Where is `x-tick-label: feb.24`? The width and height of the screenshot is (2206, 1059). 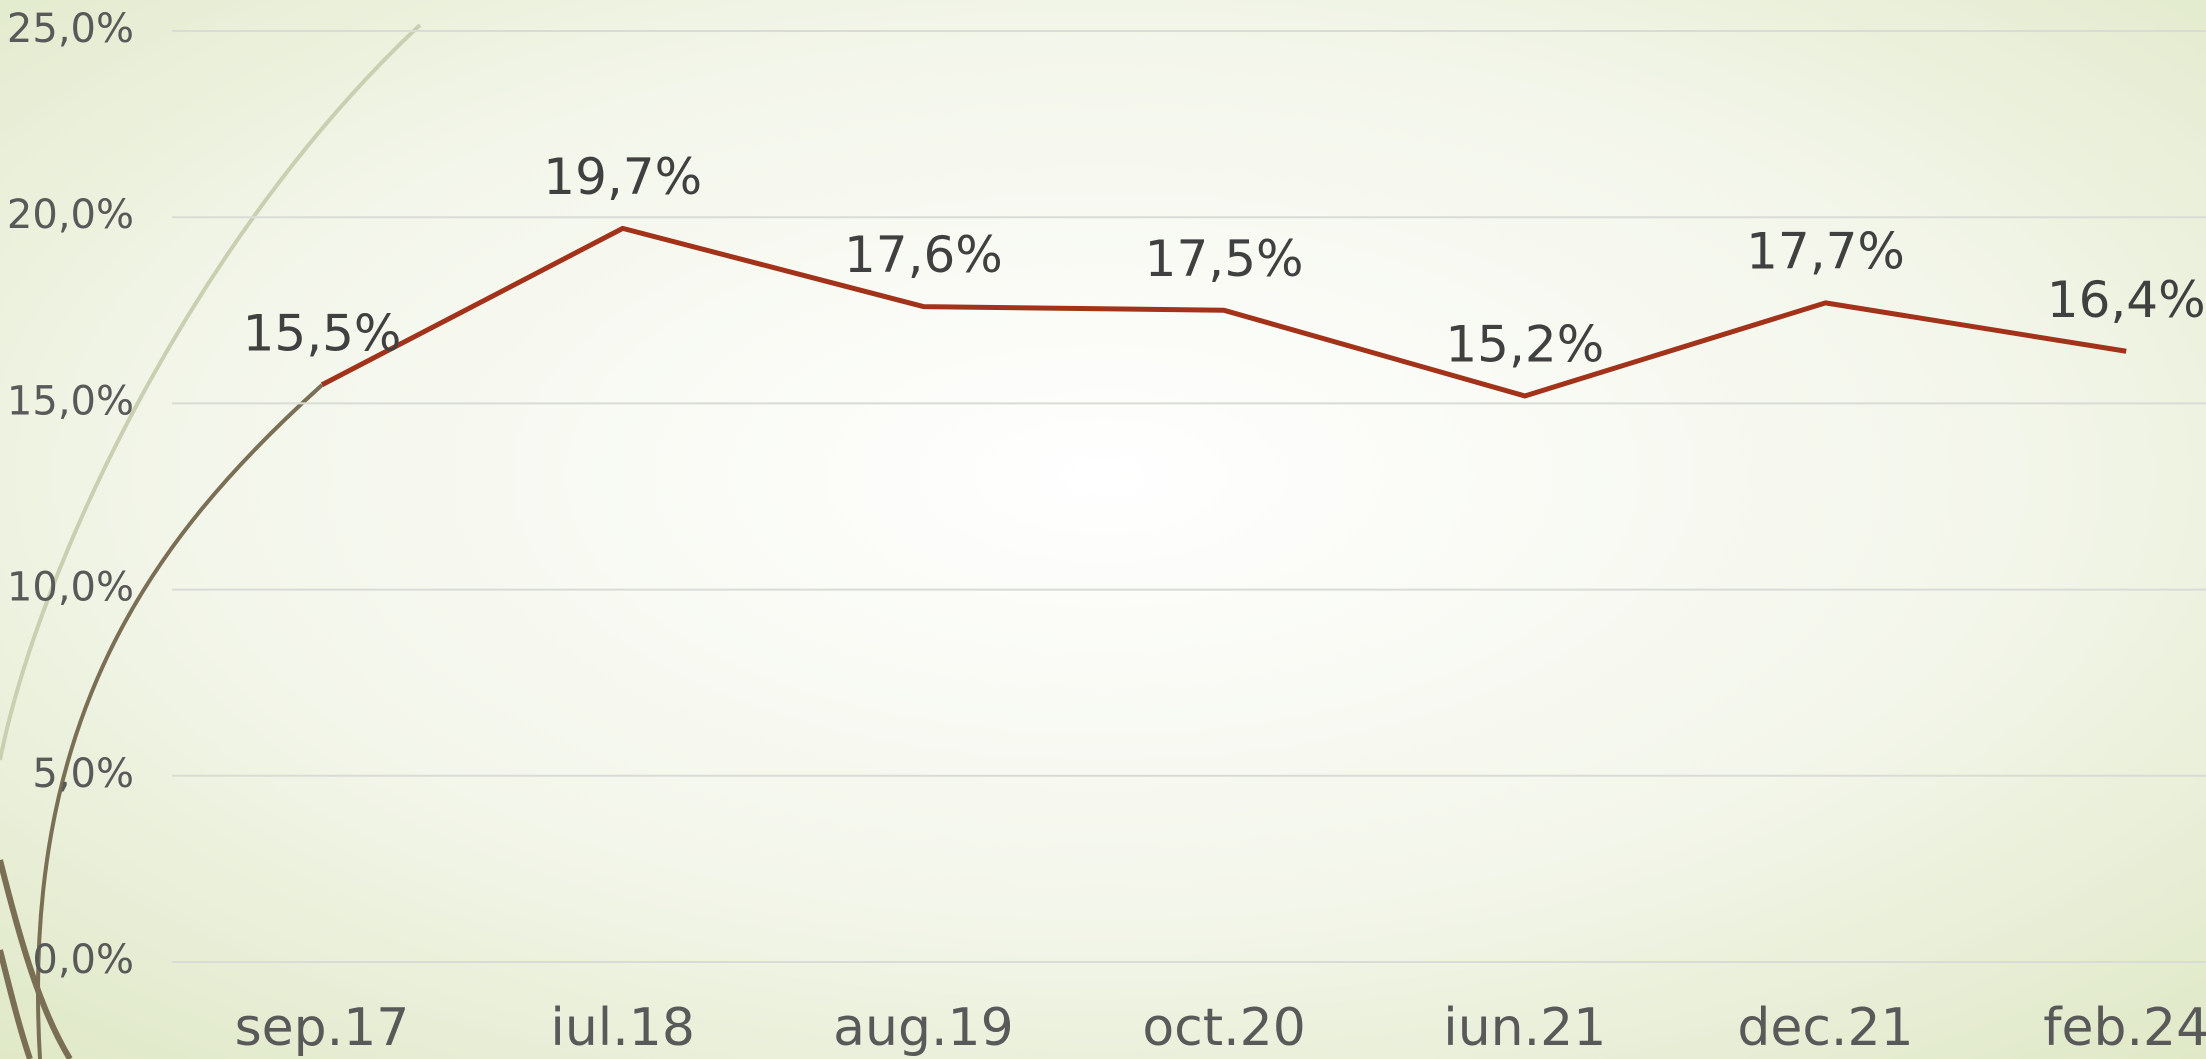 x-tick-label: feb.24 is located at coordinates (2124, 1028).